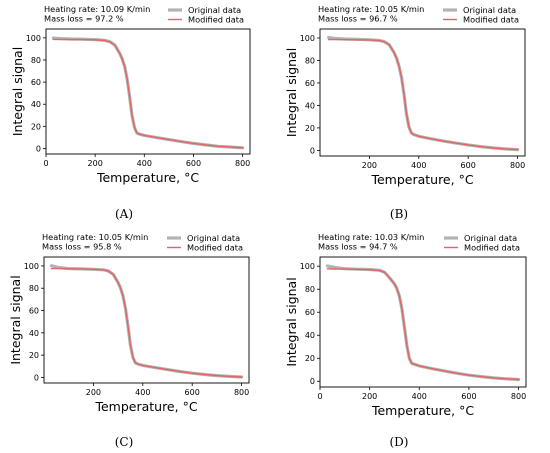 The height and width of the screenshot is (453, 550). Describe the element at coordinates (399, 442) in the screenshot. I see `panel-label: (D)` at that location.